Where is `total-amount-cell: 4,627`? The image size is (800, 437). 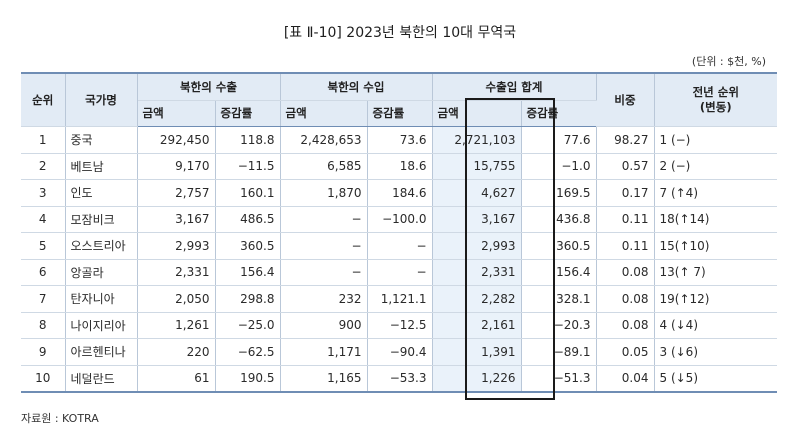
total-amount-cell: 4,627 is located at coordinates (477, 193).